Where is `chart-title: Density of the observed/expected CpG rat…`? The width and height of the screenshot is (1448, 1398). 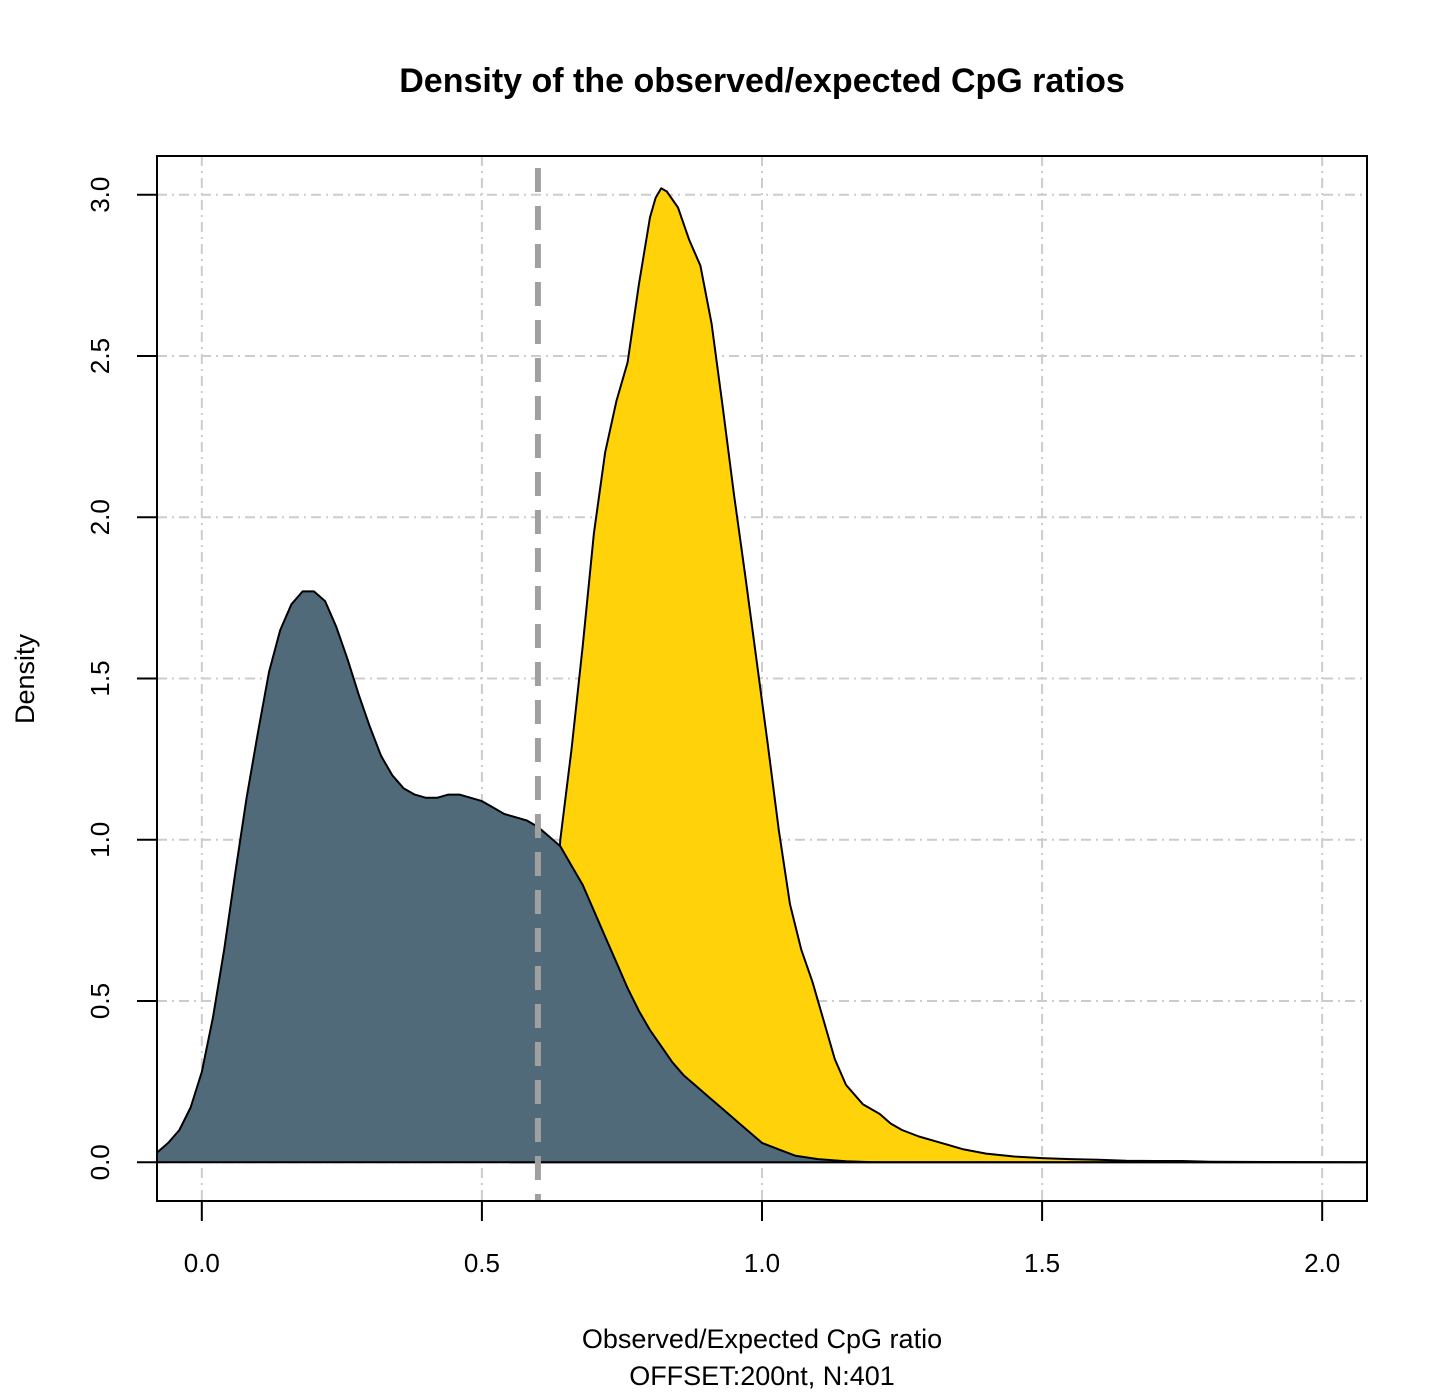
chart-title: Density of the observed/expected CpG rat… is located at coordinates (762, 81).